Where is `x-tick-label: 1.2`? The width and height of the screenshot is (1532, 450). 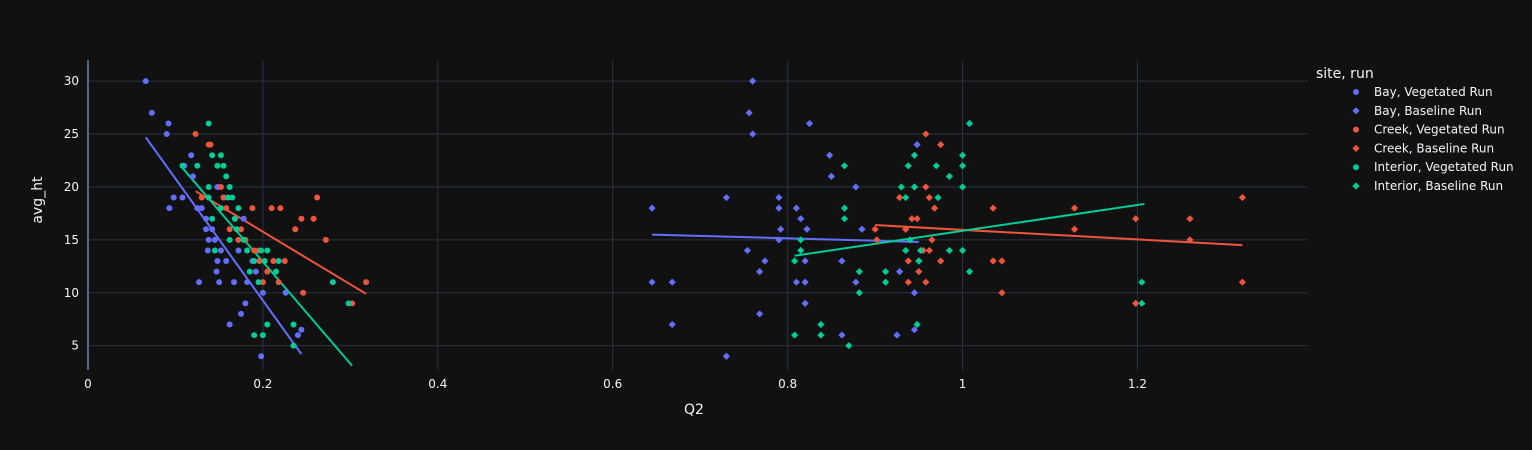 x-tick-label: 1.2 is located at coordinates (1137, 384).